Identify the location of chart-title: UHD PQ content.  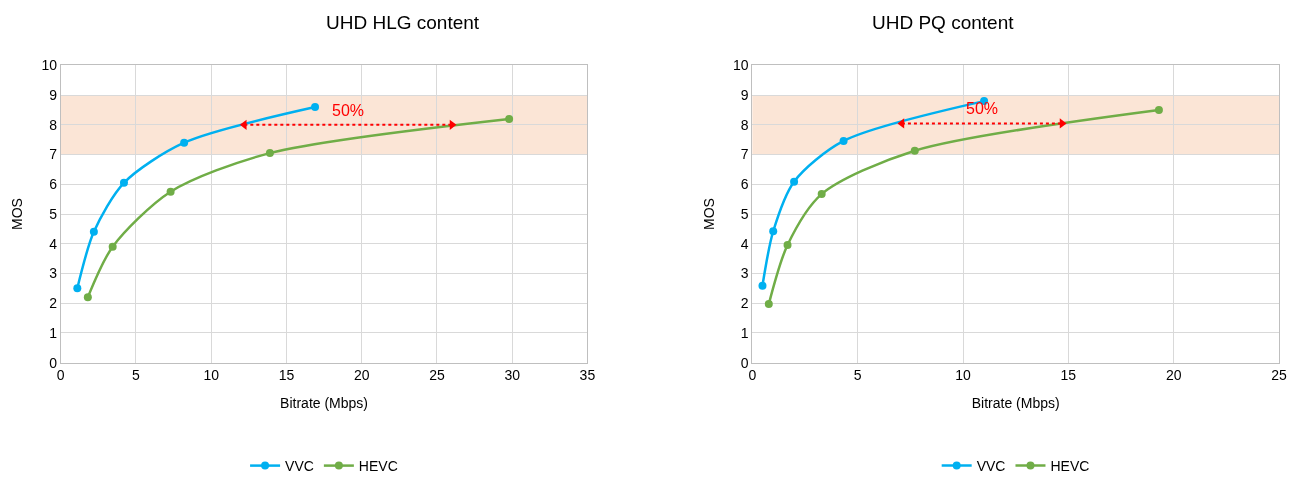
(943, 22).